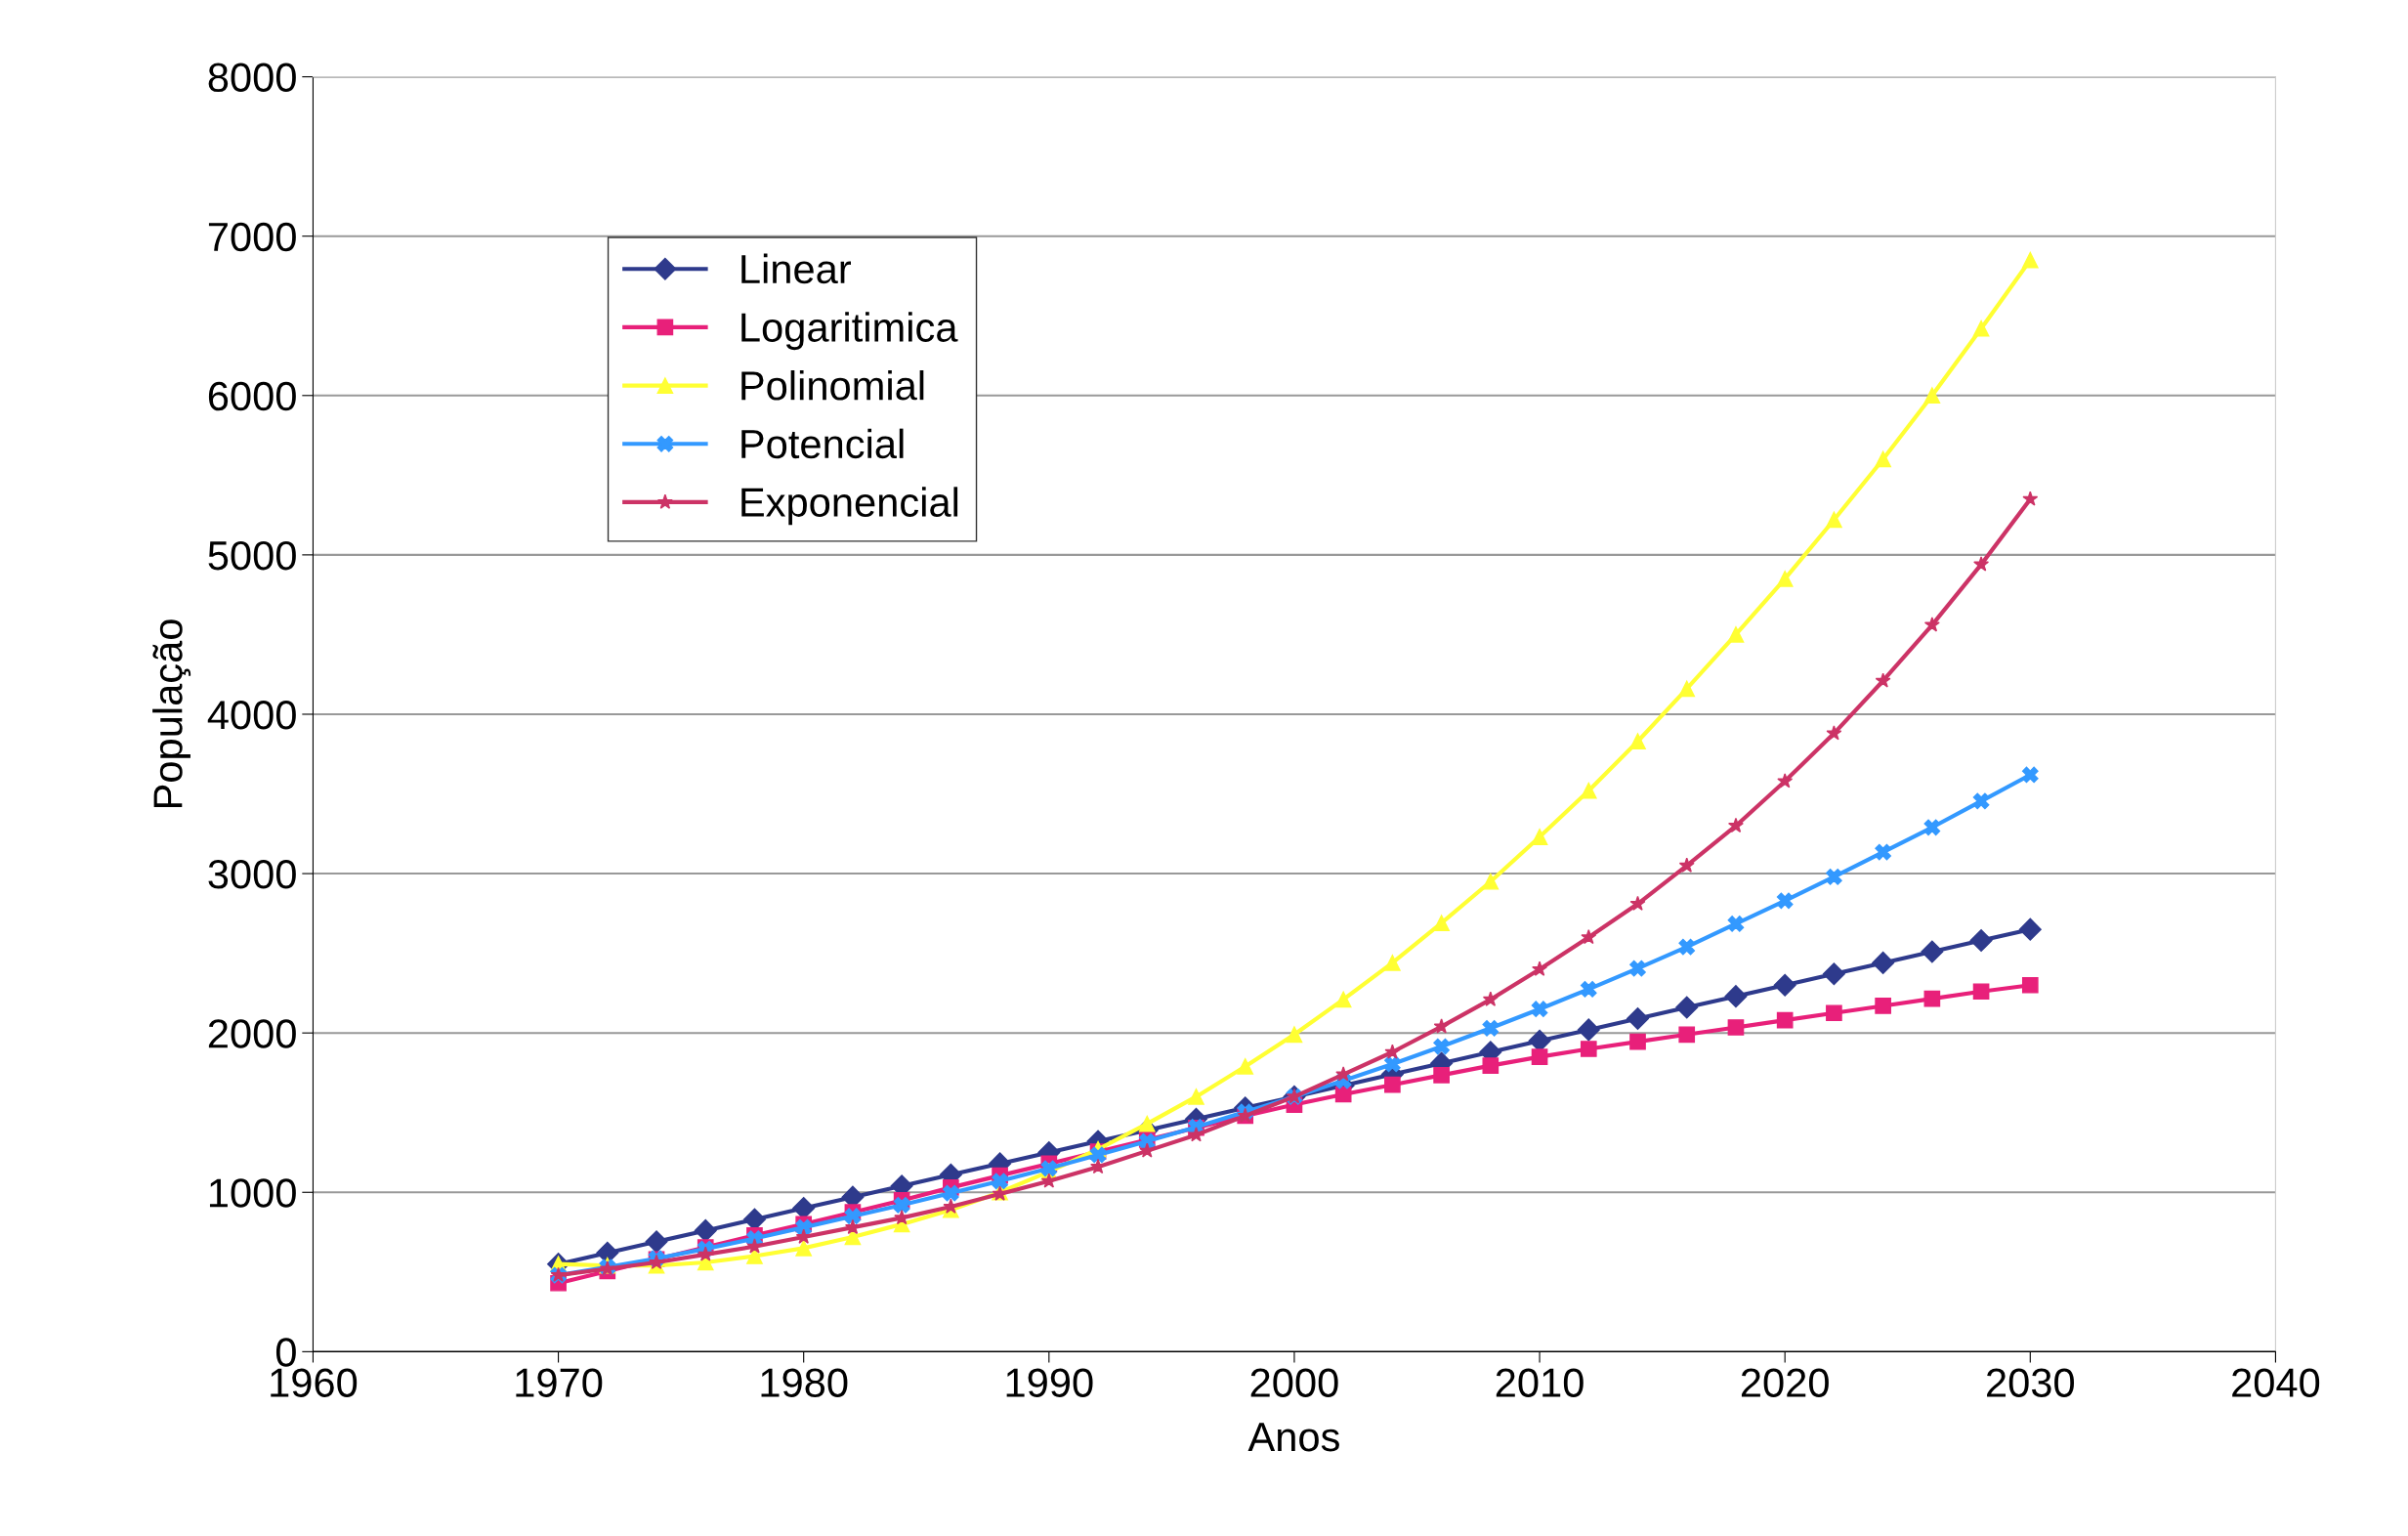 The width and height of the screenshot is (2408, 1536). What do you see at coordinates (252, 78) in the screenshot?
I see `y-tick-label: 8000` at bounding box center [252, 78].